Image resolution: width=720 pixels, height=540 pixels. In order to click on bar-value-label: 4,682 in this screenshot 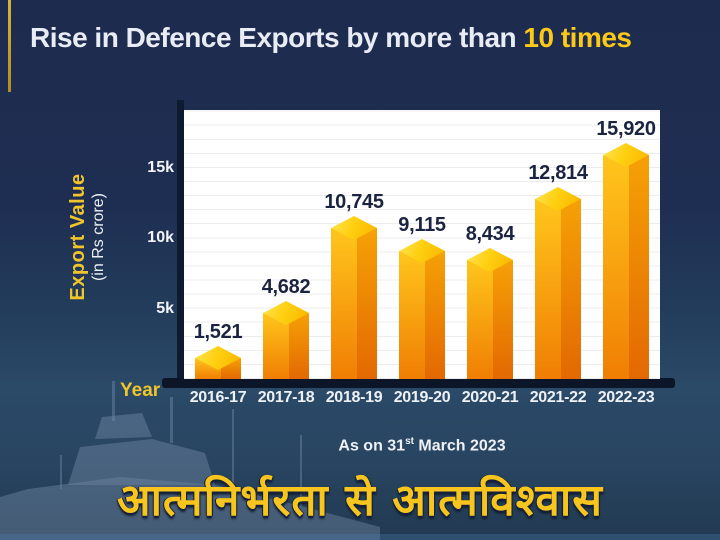, I will do `click(286, 287)`.